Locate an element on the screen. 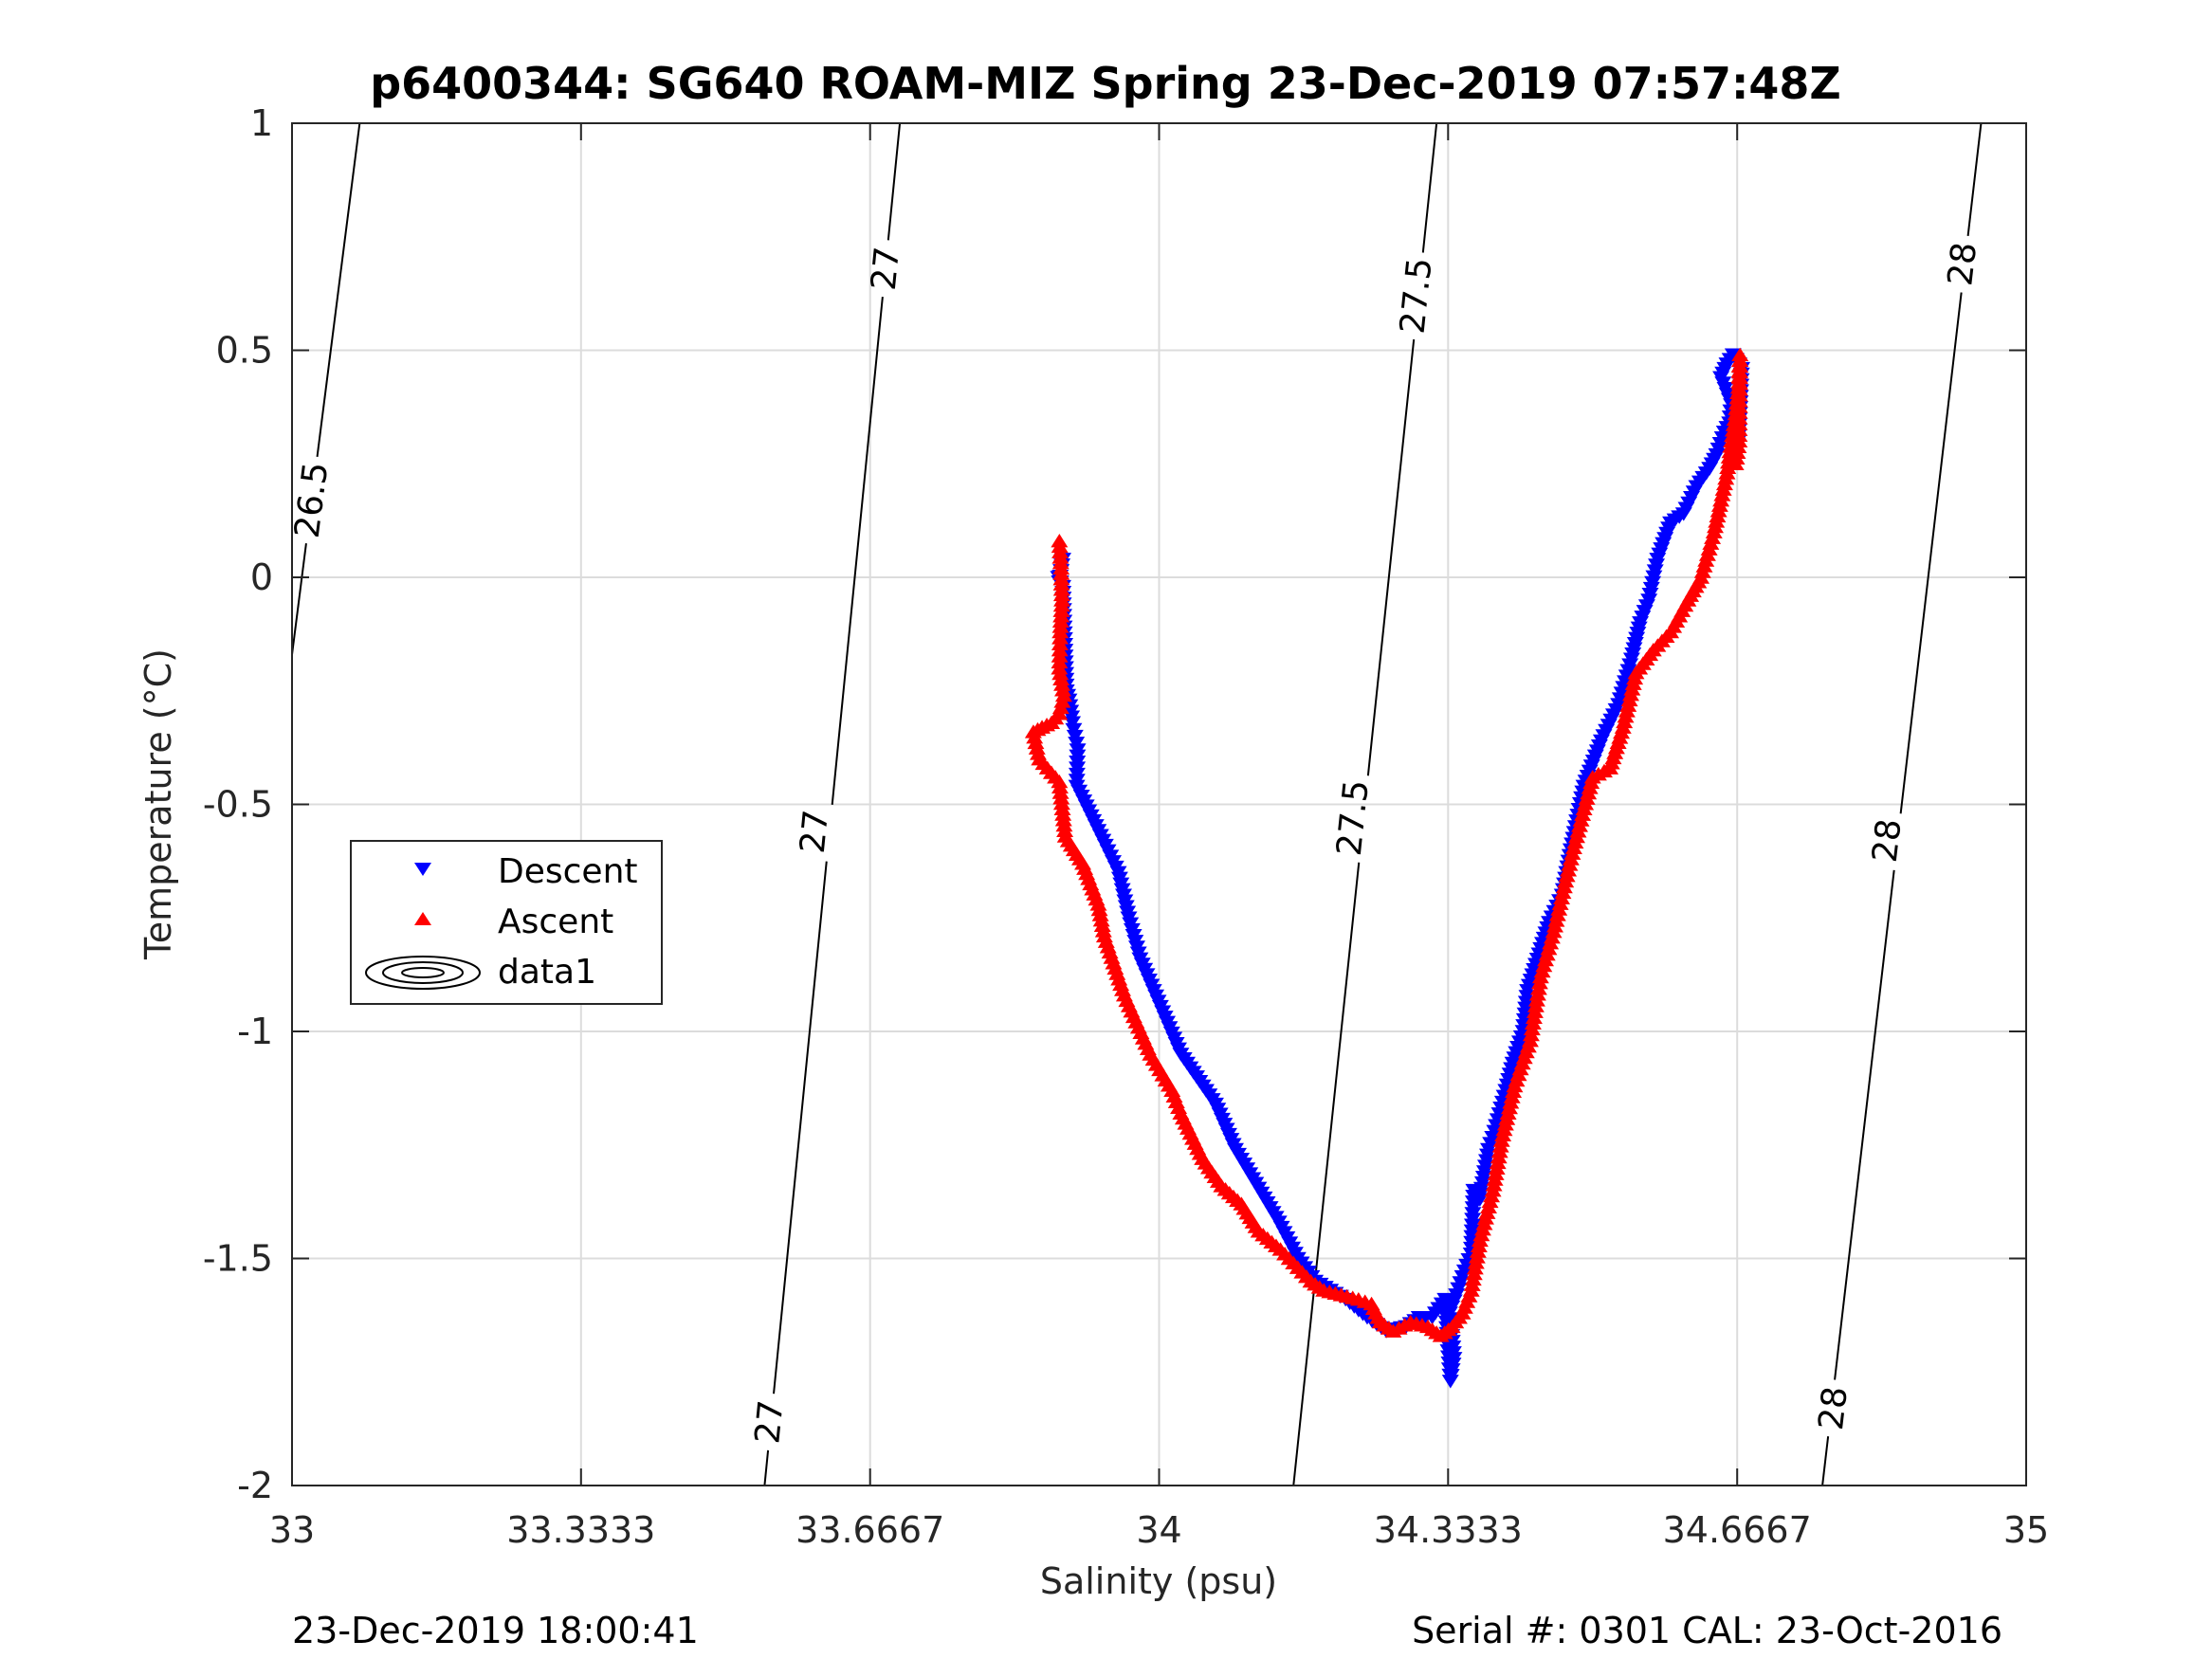 Image resolution: width=2212 pixels, height=1659 pixels. y-tick-label: -0.5 is located at coordinates (238, 805).